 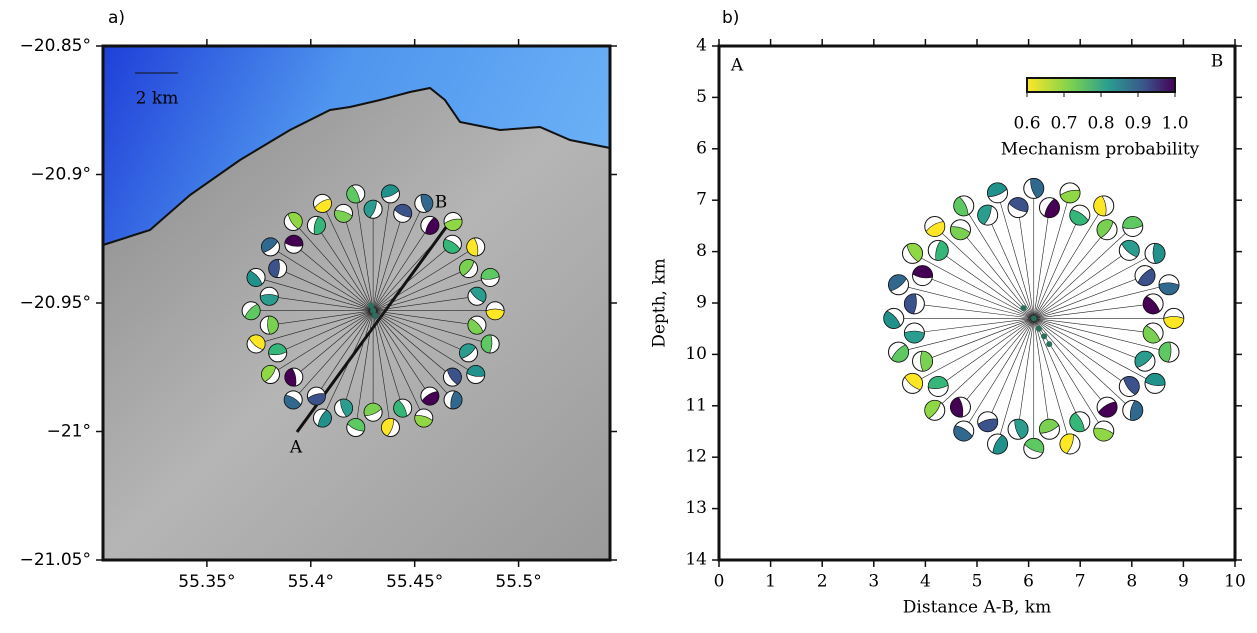 What do you see at coordinates (518, 582) in the screenshot?
I see `x-tick-label: 55.5°` at bounding box center [518, 582].